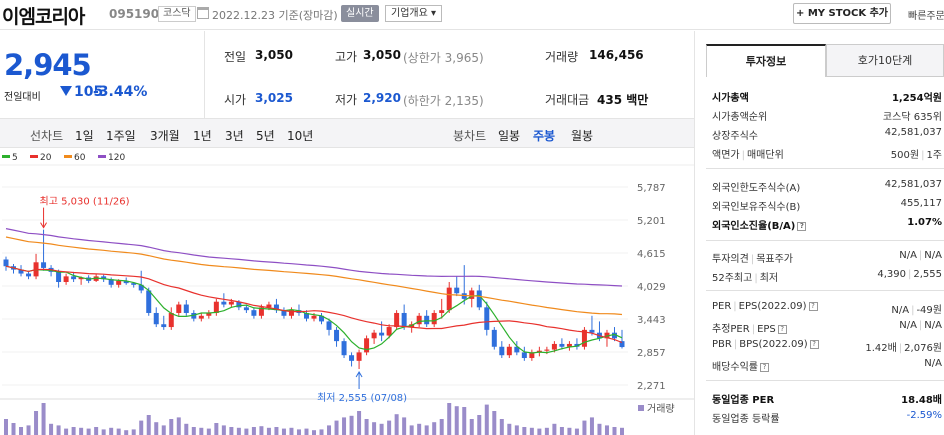 The height and width of the screenshot is (435, 944). Describe the element at coordinates (759, 224) in the screenshot. I see `foreign-ratio-label: 외국인소진율(B/A)?` at that location.